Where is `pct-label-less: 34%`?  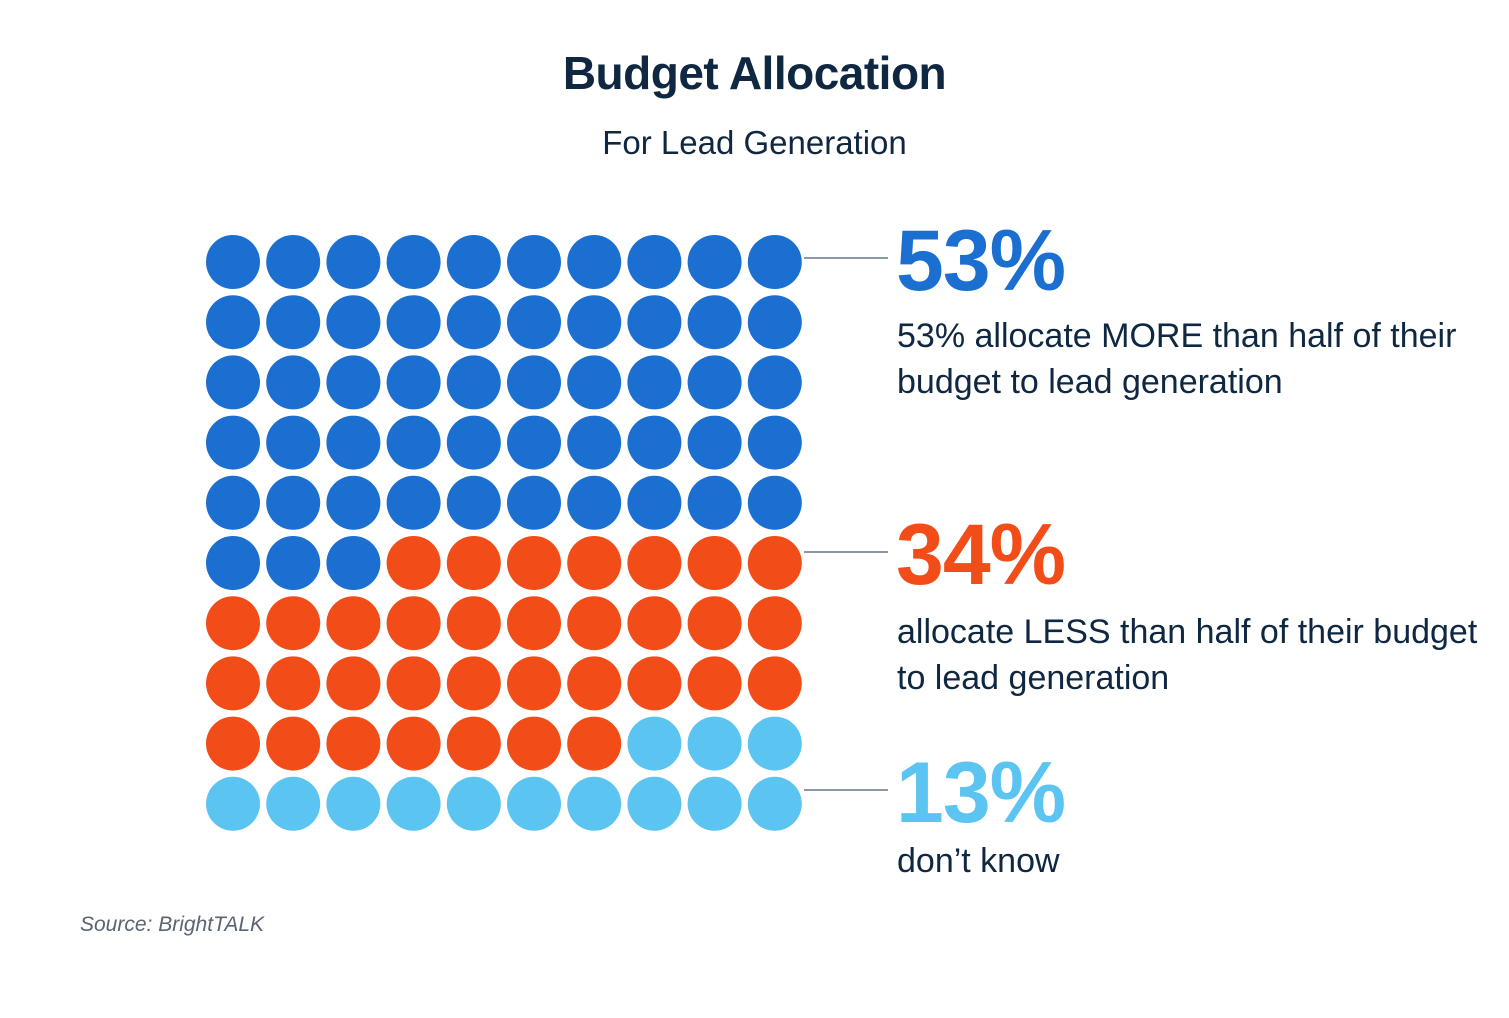 pct-label-less: 34% is located at coordinates (981, 555).